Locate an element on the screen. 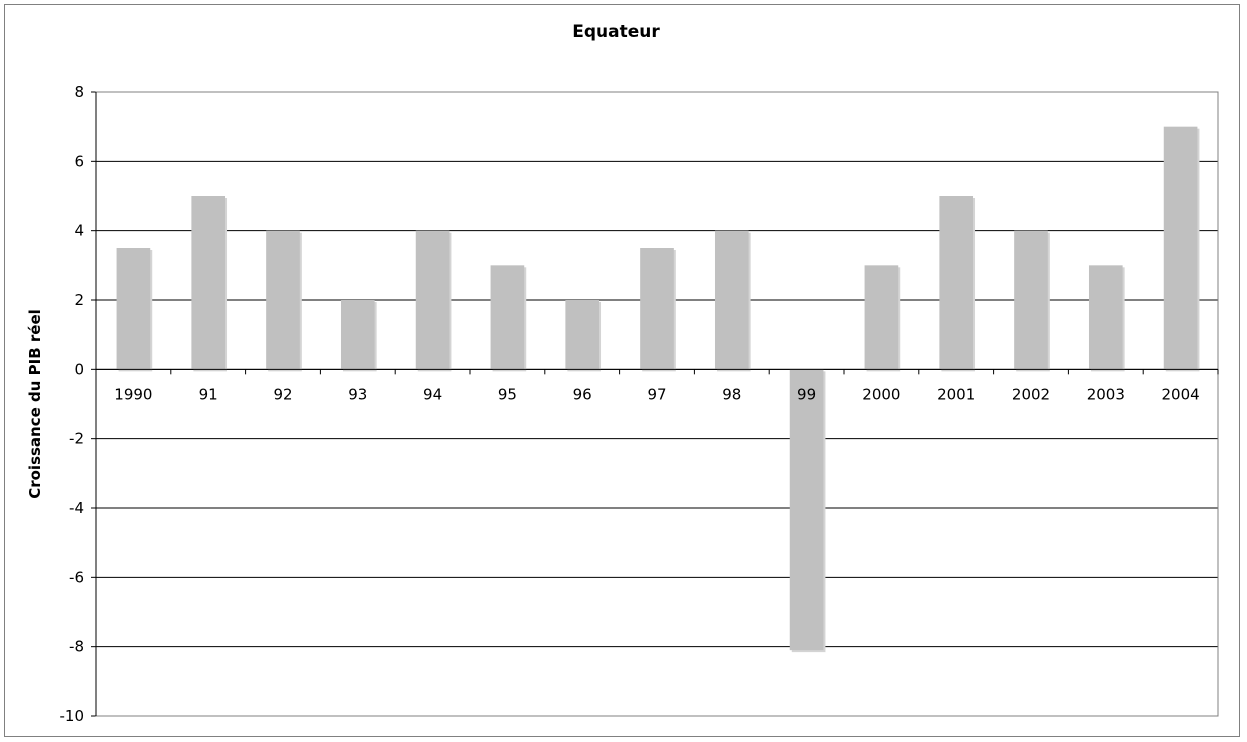 Image resolution: width=1247 pixels, height=742 pixels. x-tick-label: 95 is located at coordinates (507, 394).